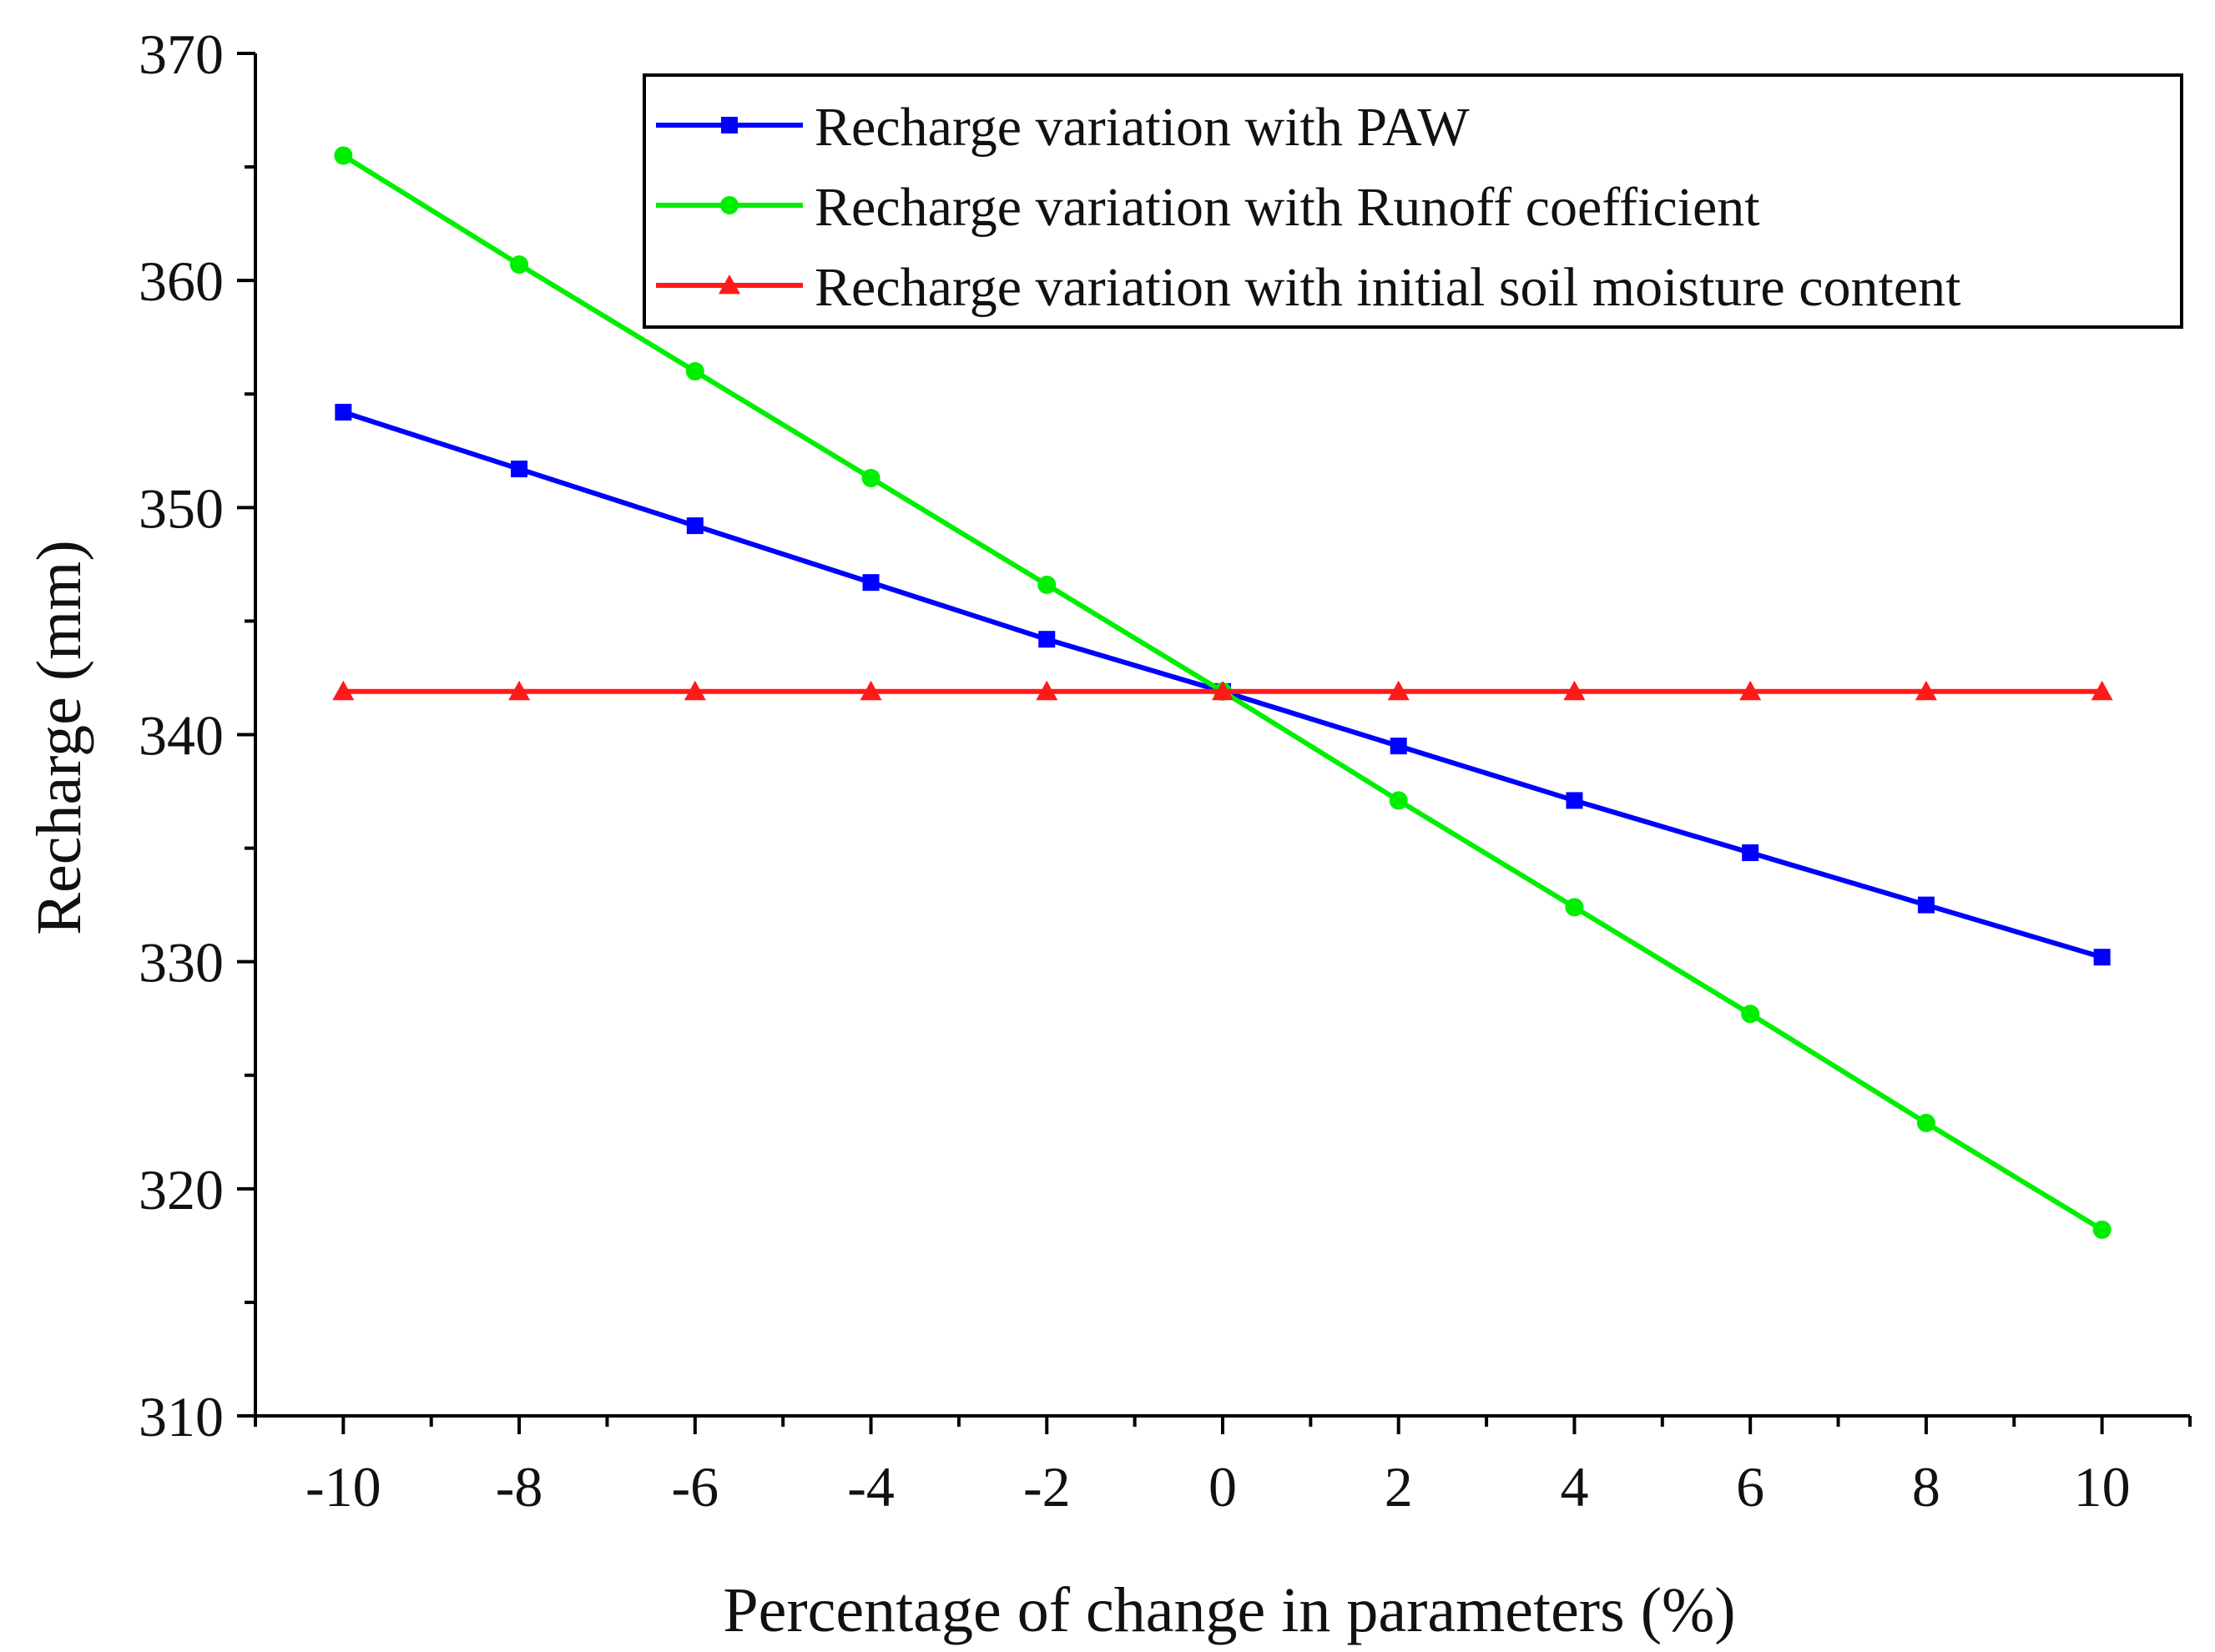  I want to click on x-tick-label: 4, so click(1574, 1487).